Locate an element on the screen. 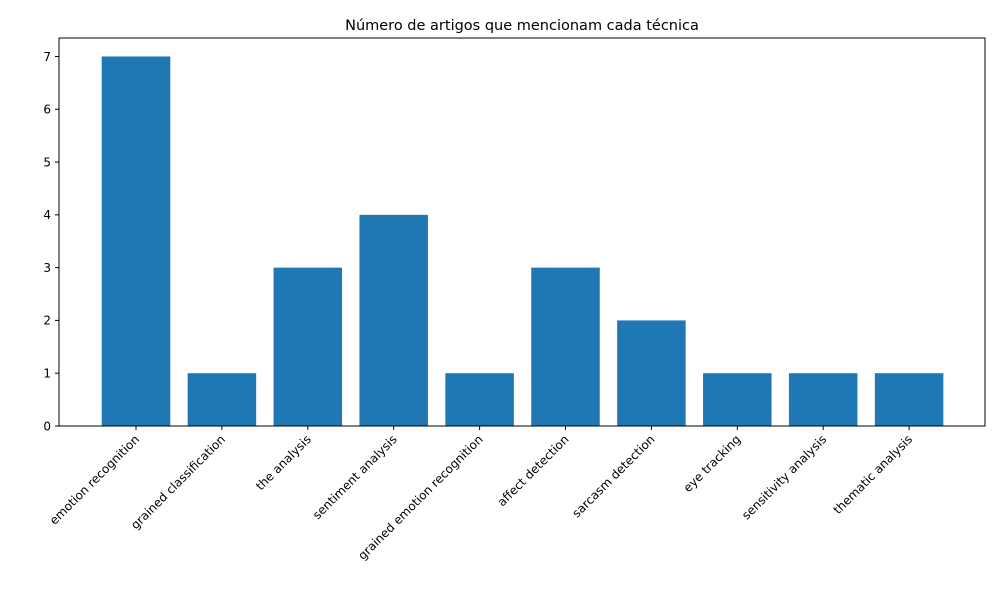 The height and width of the screenshot is (600, 1000). y-tick-label-3: 3 is located at coordinates (47, 268).